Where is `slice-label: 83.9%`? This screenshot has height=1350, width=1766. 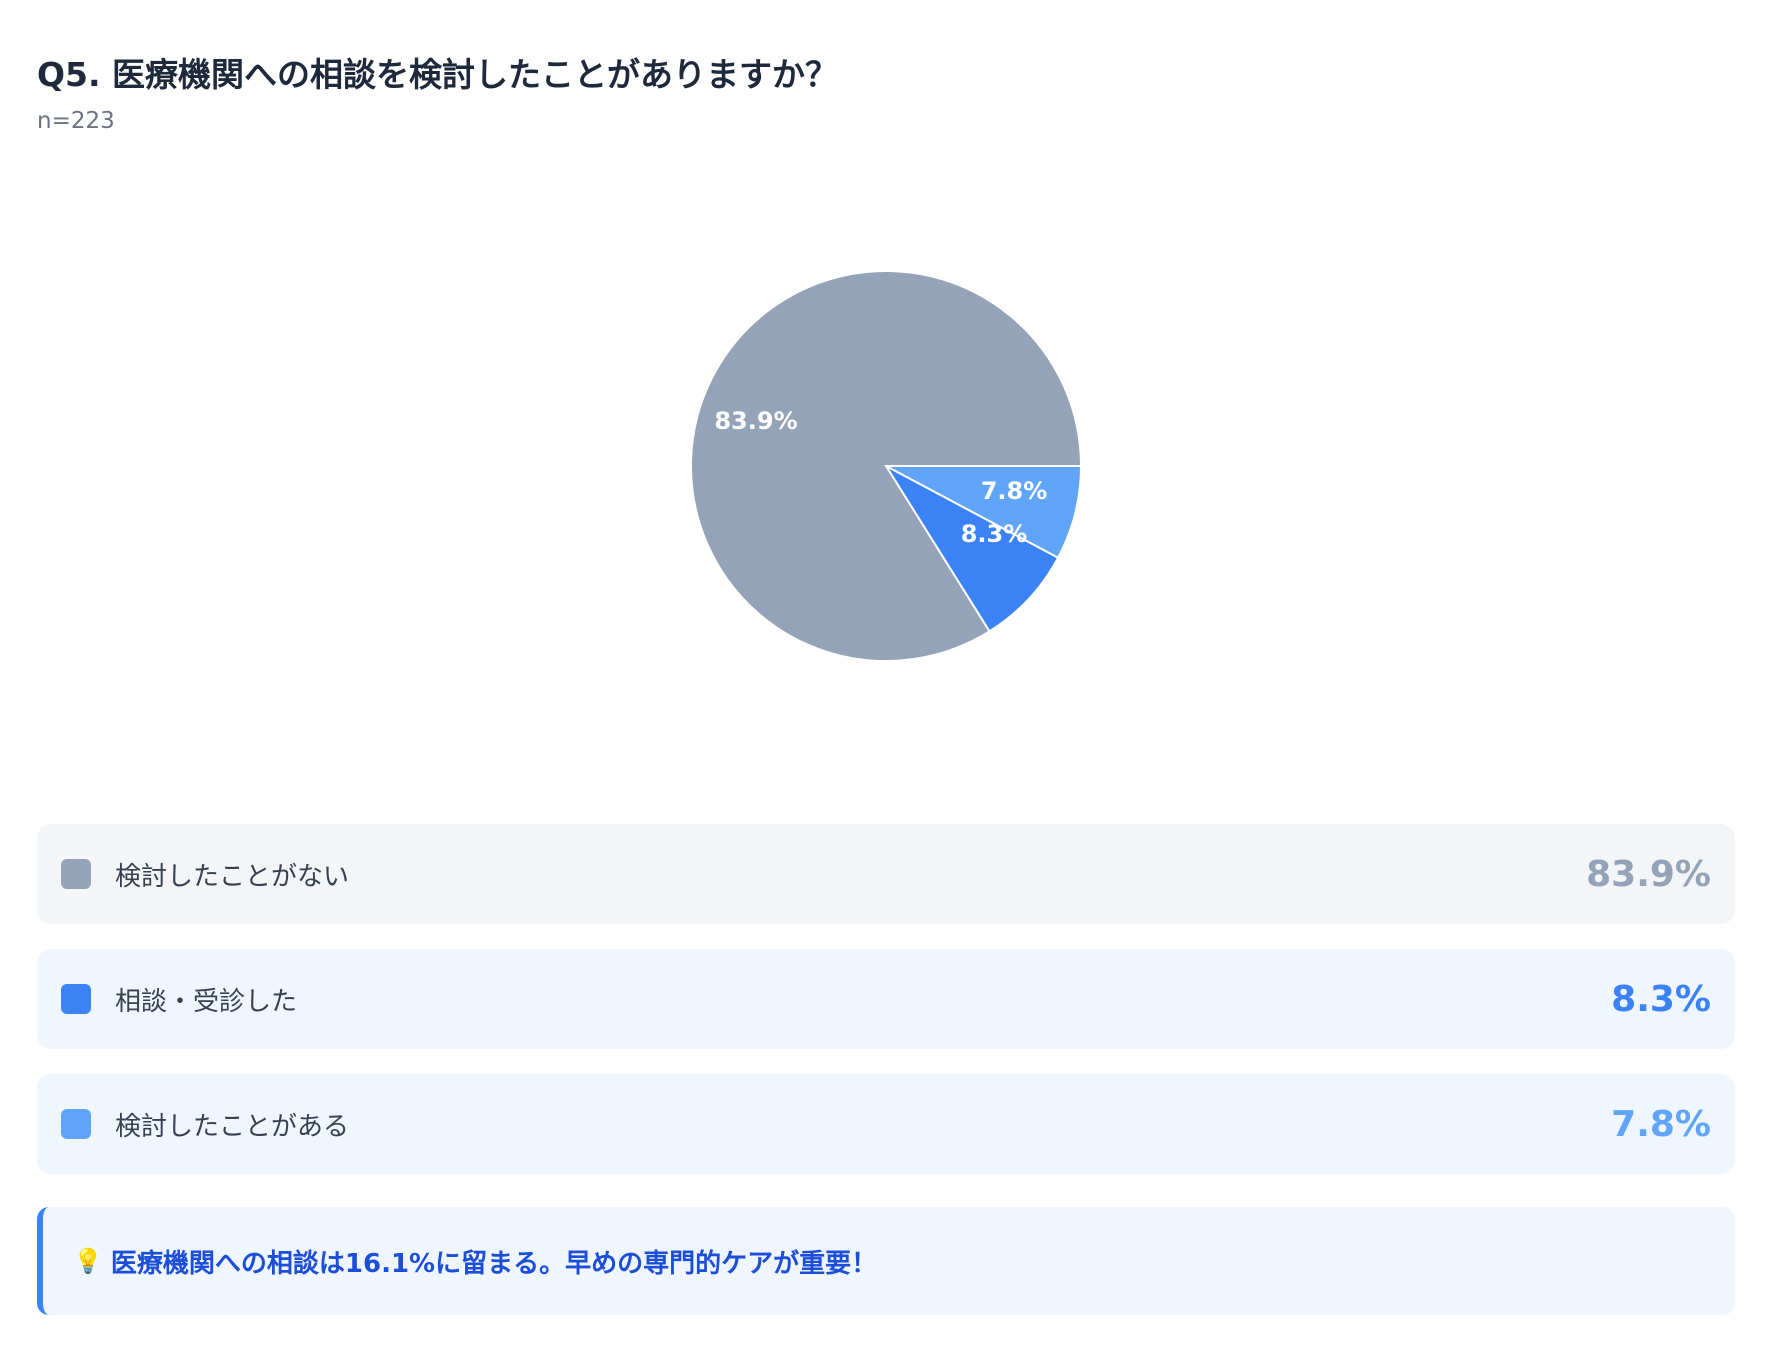 slice-label: 83.9% is located at coordinates (755, 421).